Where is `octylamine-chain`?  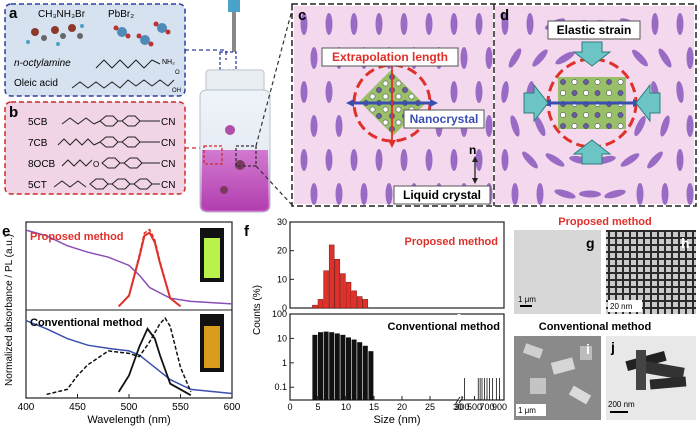 octylamine-chain is located at coordinates (128, 64).